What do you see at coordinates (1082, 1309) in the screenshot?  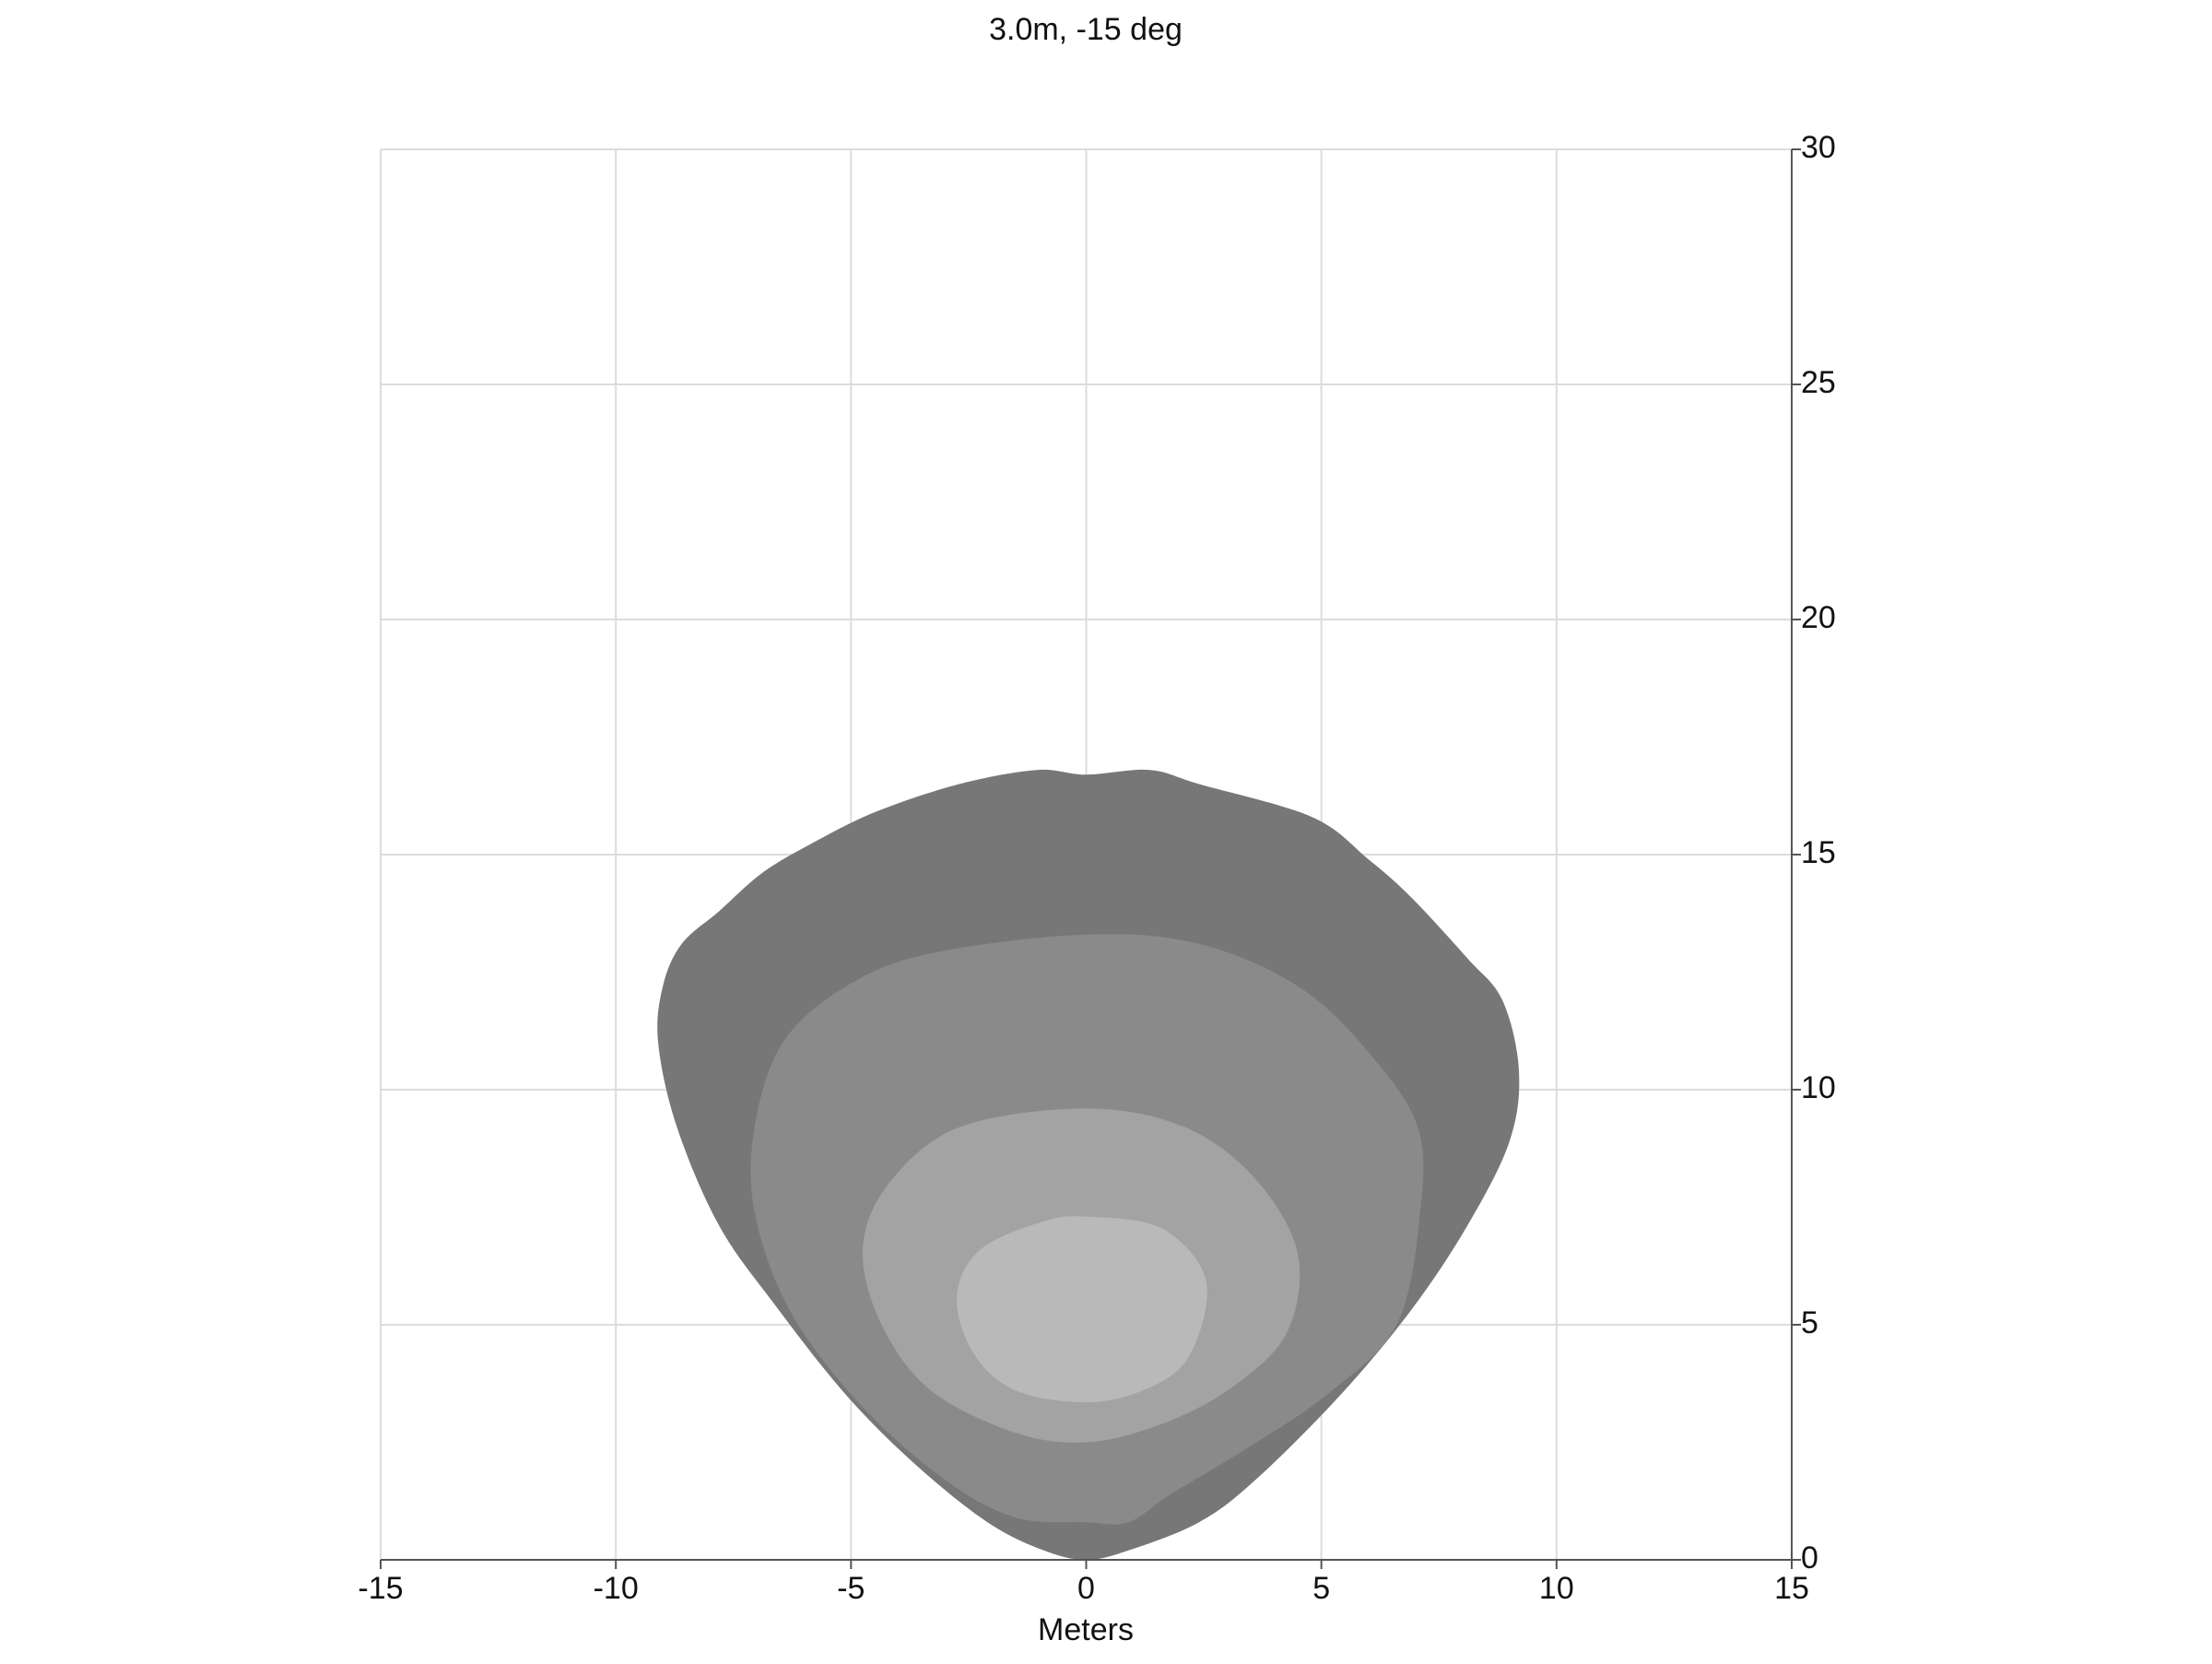 I see `contour-region` at bounding box center [1082, 1309].